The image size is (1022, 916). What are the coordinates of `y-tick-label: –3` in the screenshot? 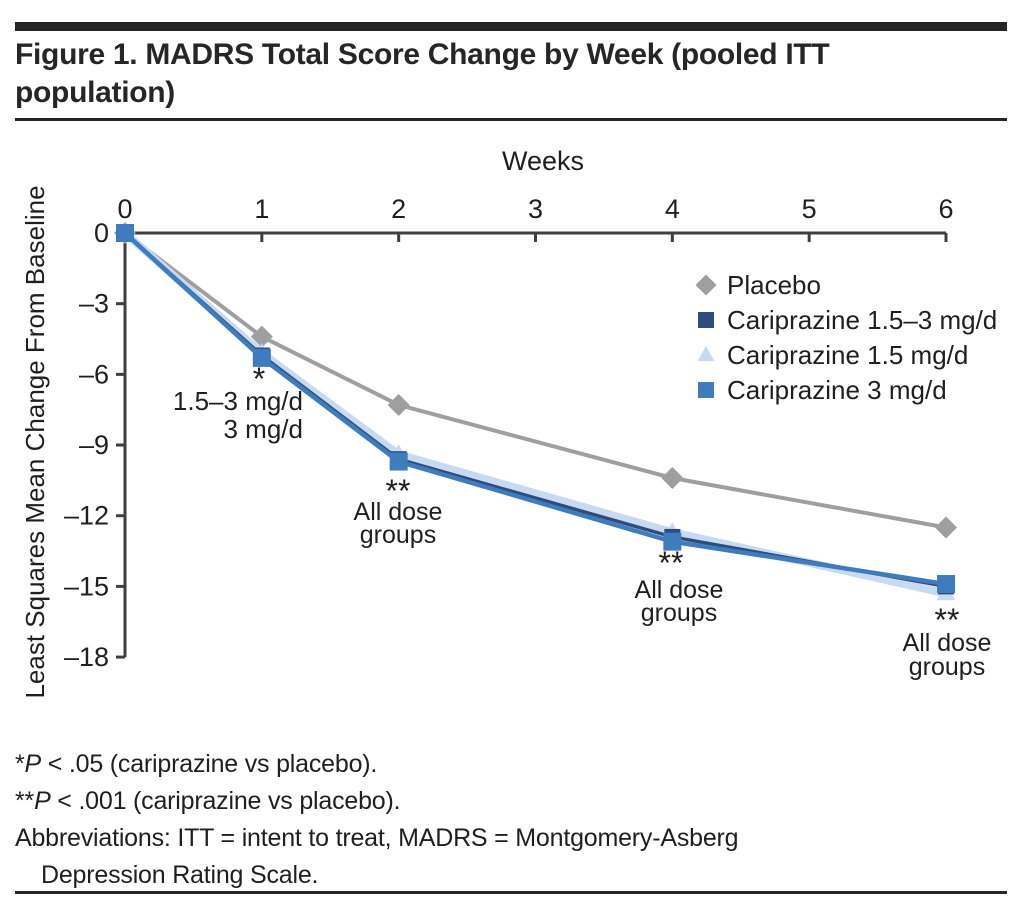 It's located at (94, 304).